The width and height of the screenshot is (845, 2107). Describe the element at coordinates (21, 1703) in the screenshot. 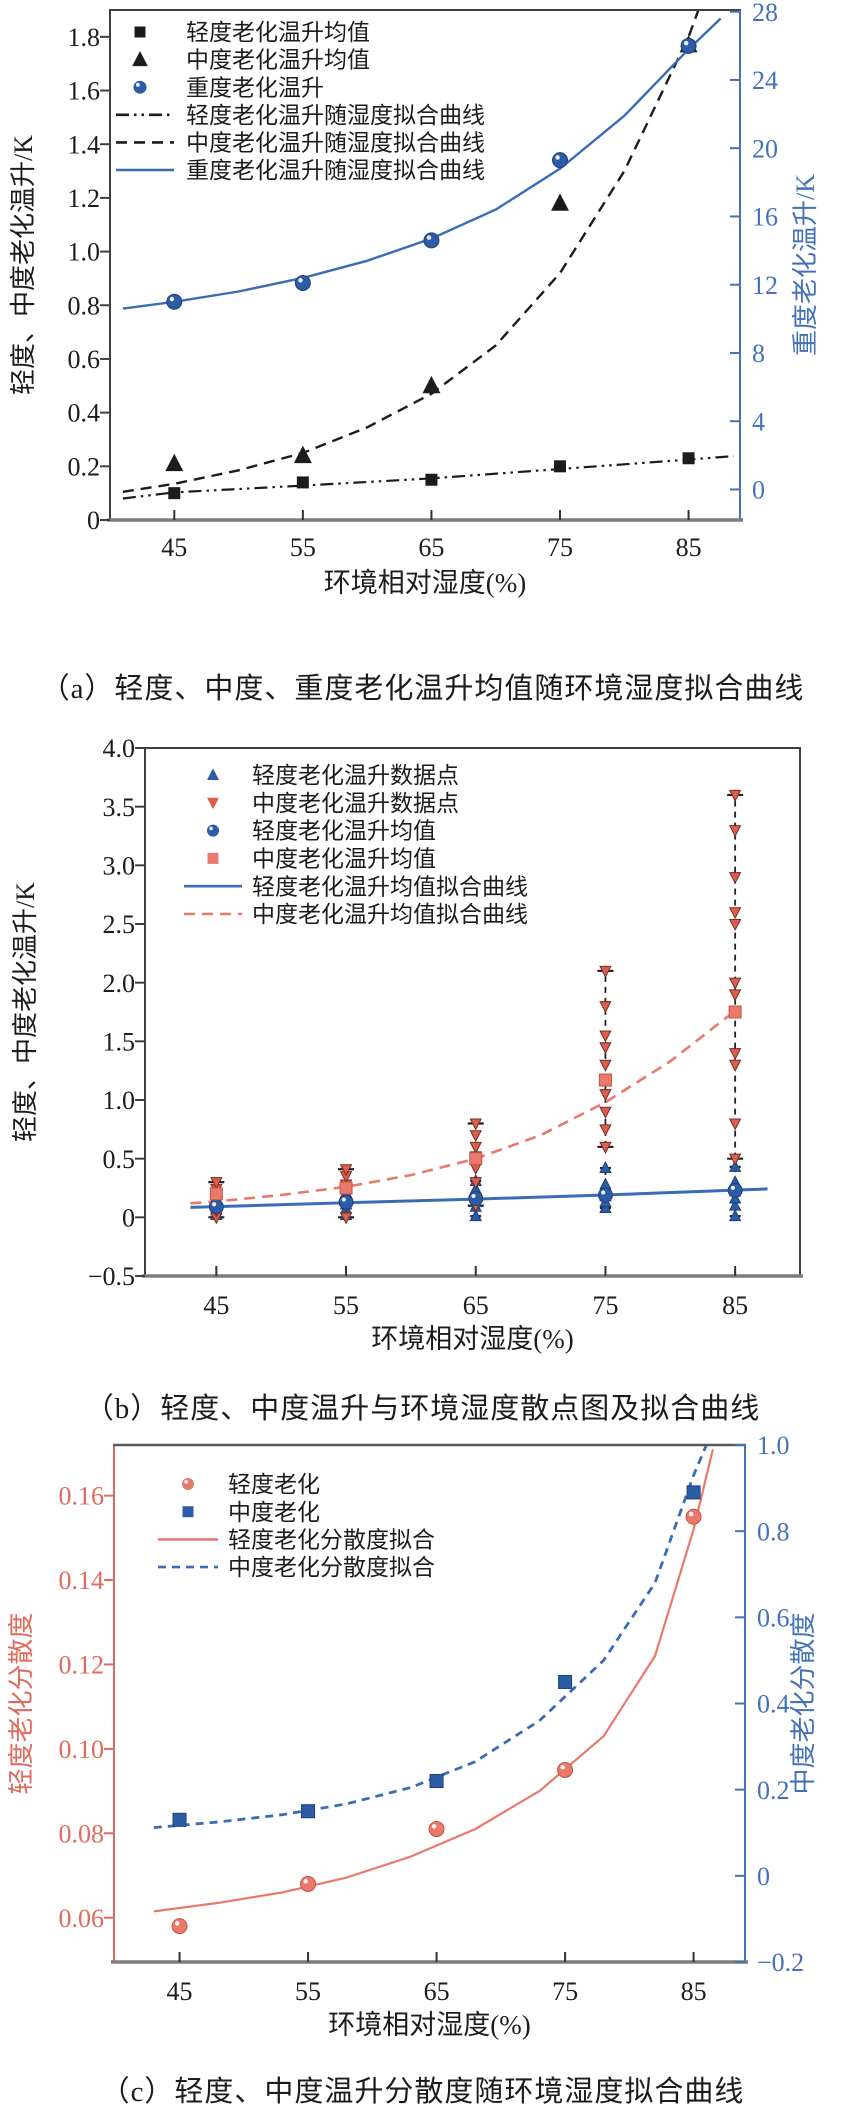

I see `y-left-axis-title: 轻度老化分散度` at that location.